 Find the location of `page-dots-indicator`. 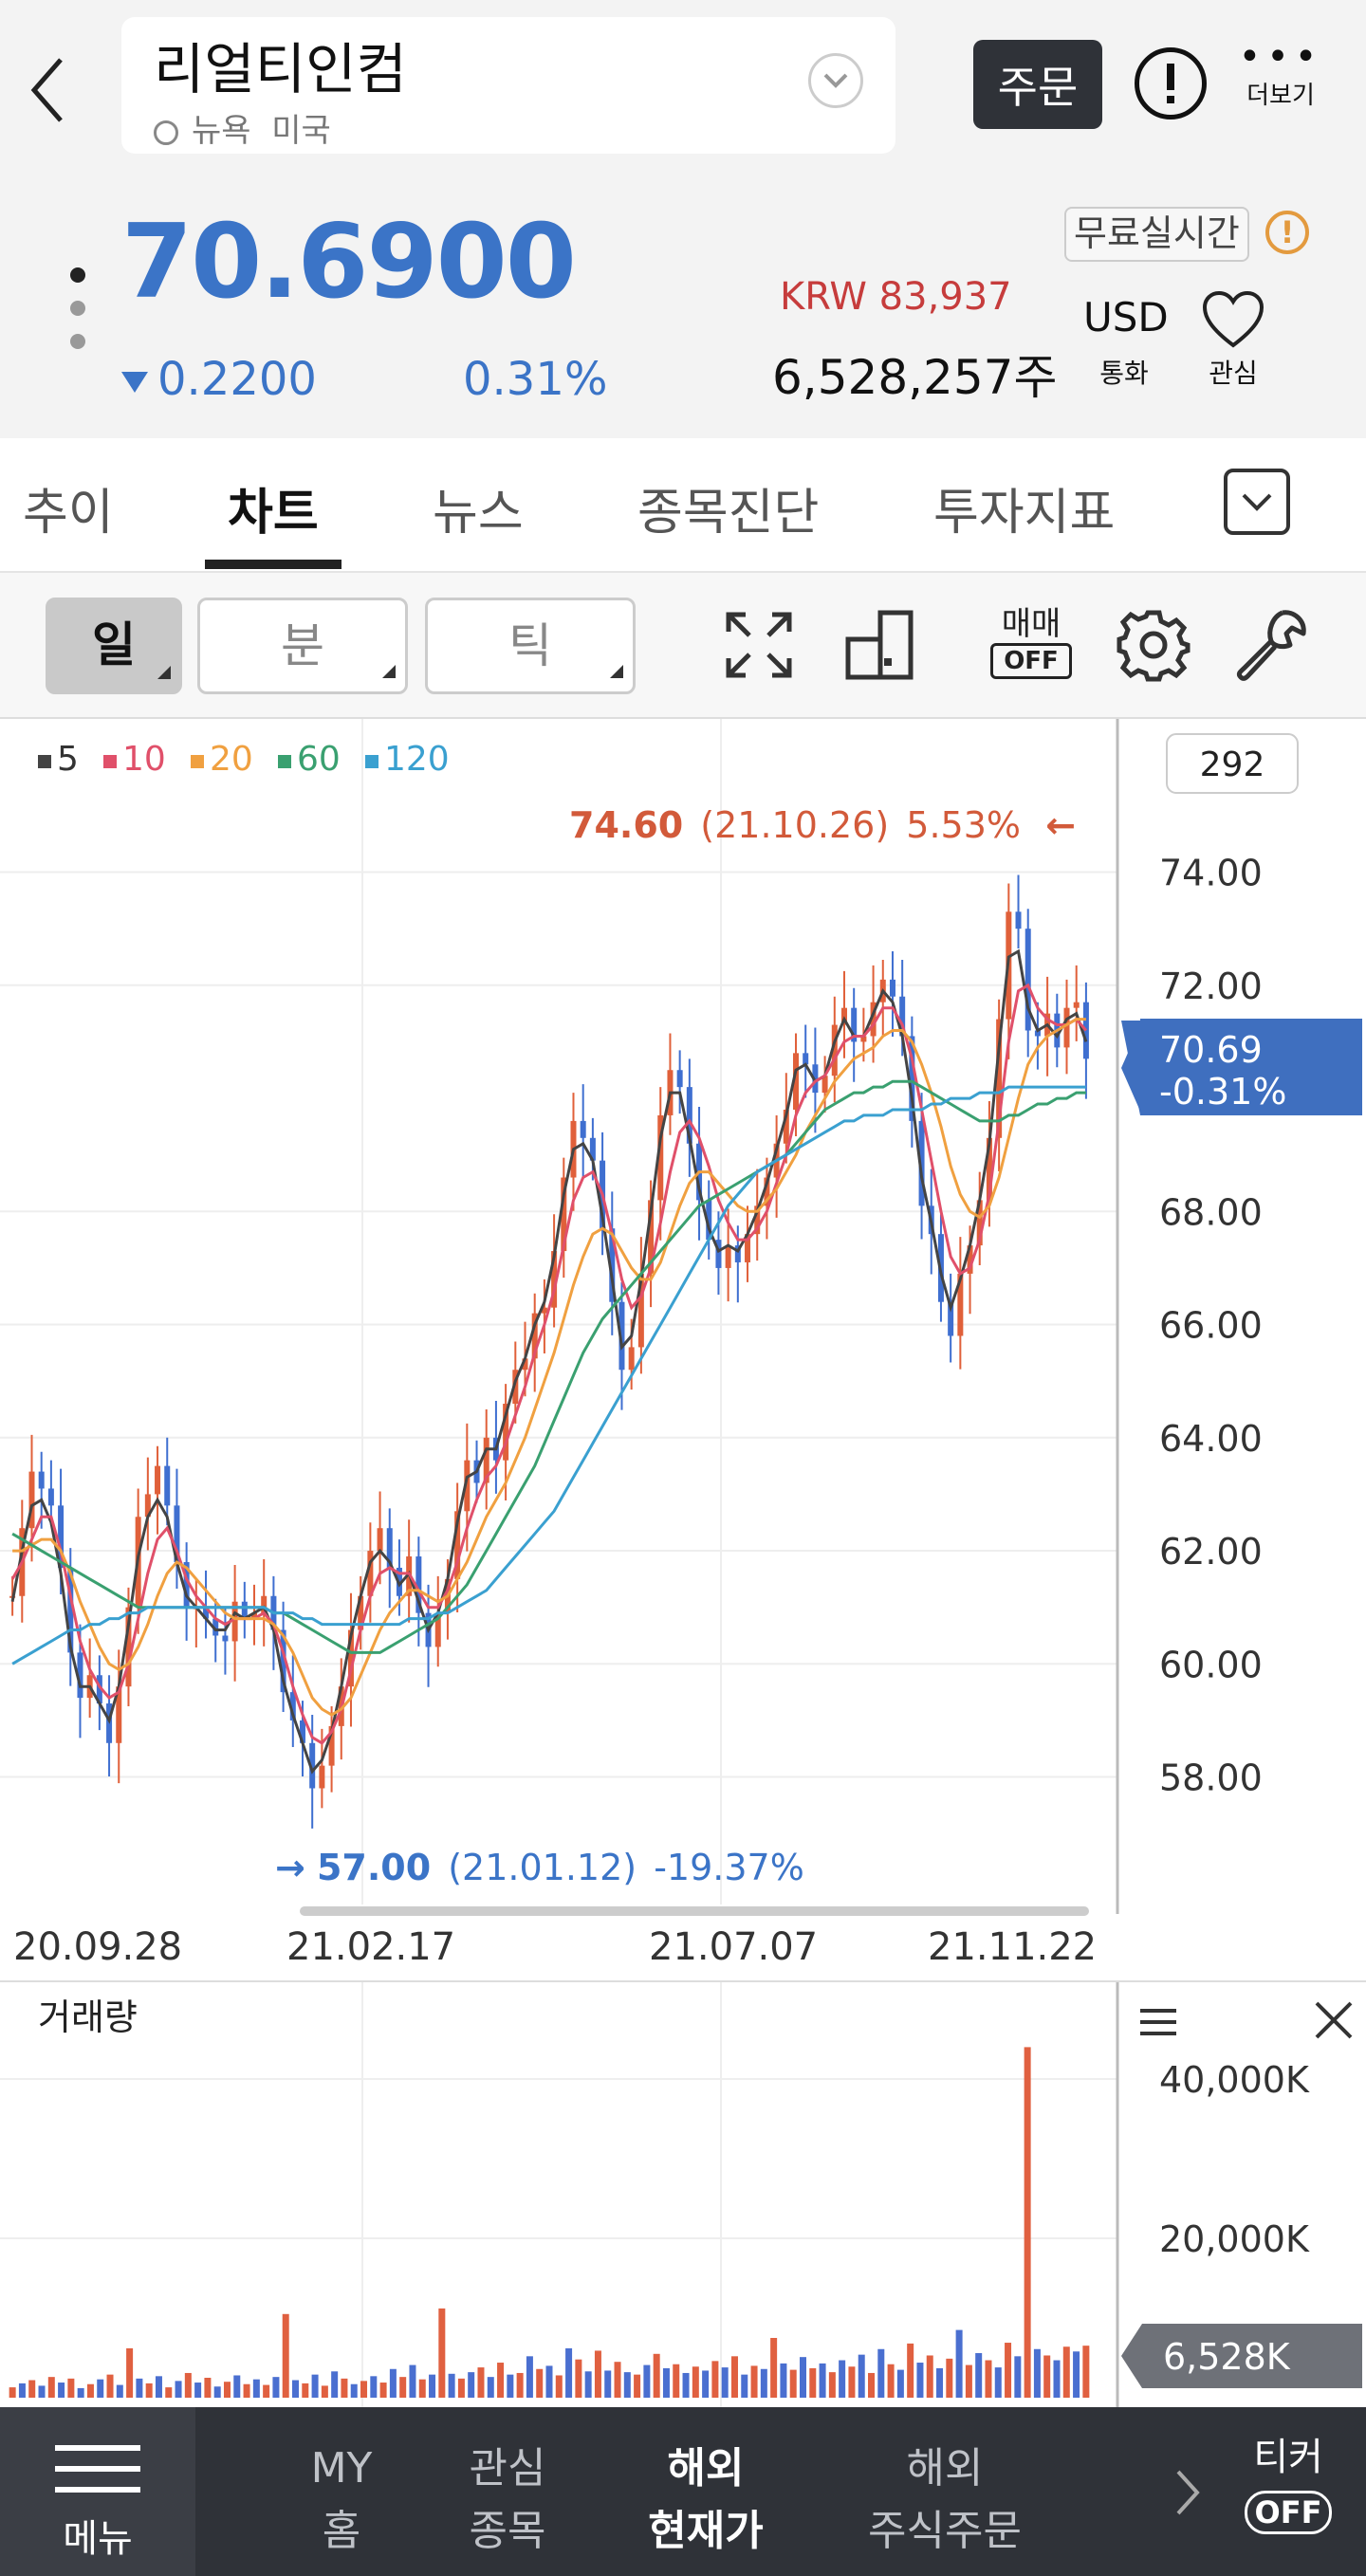

page-dots-indicator is located at coordinates (77, 308).